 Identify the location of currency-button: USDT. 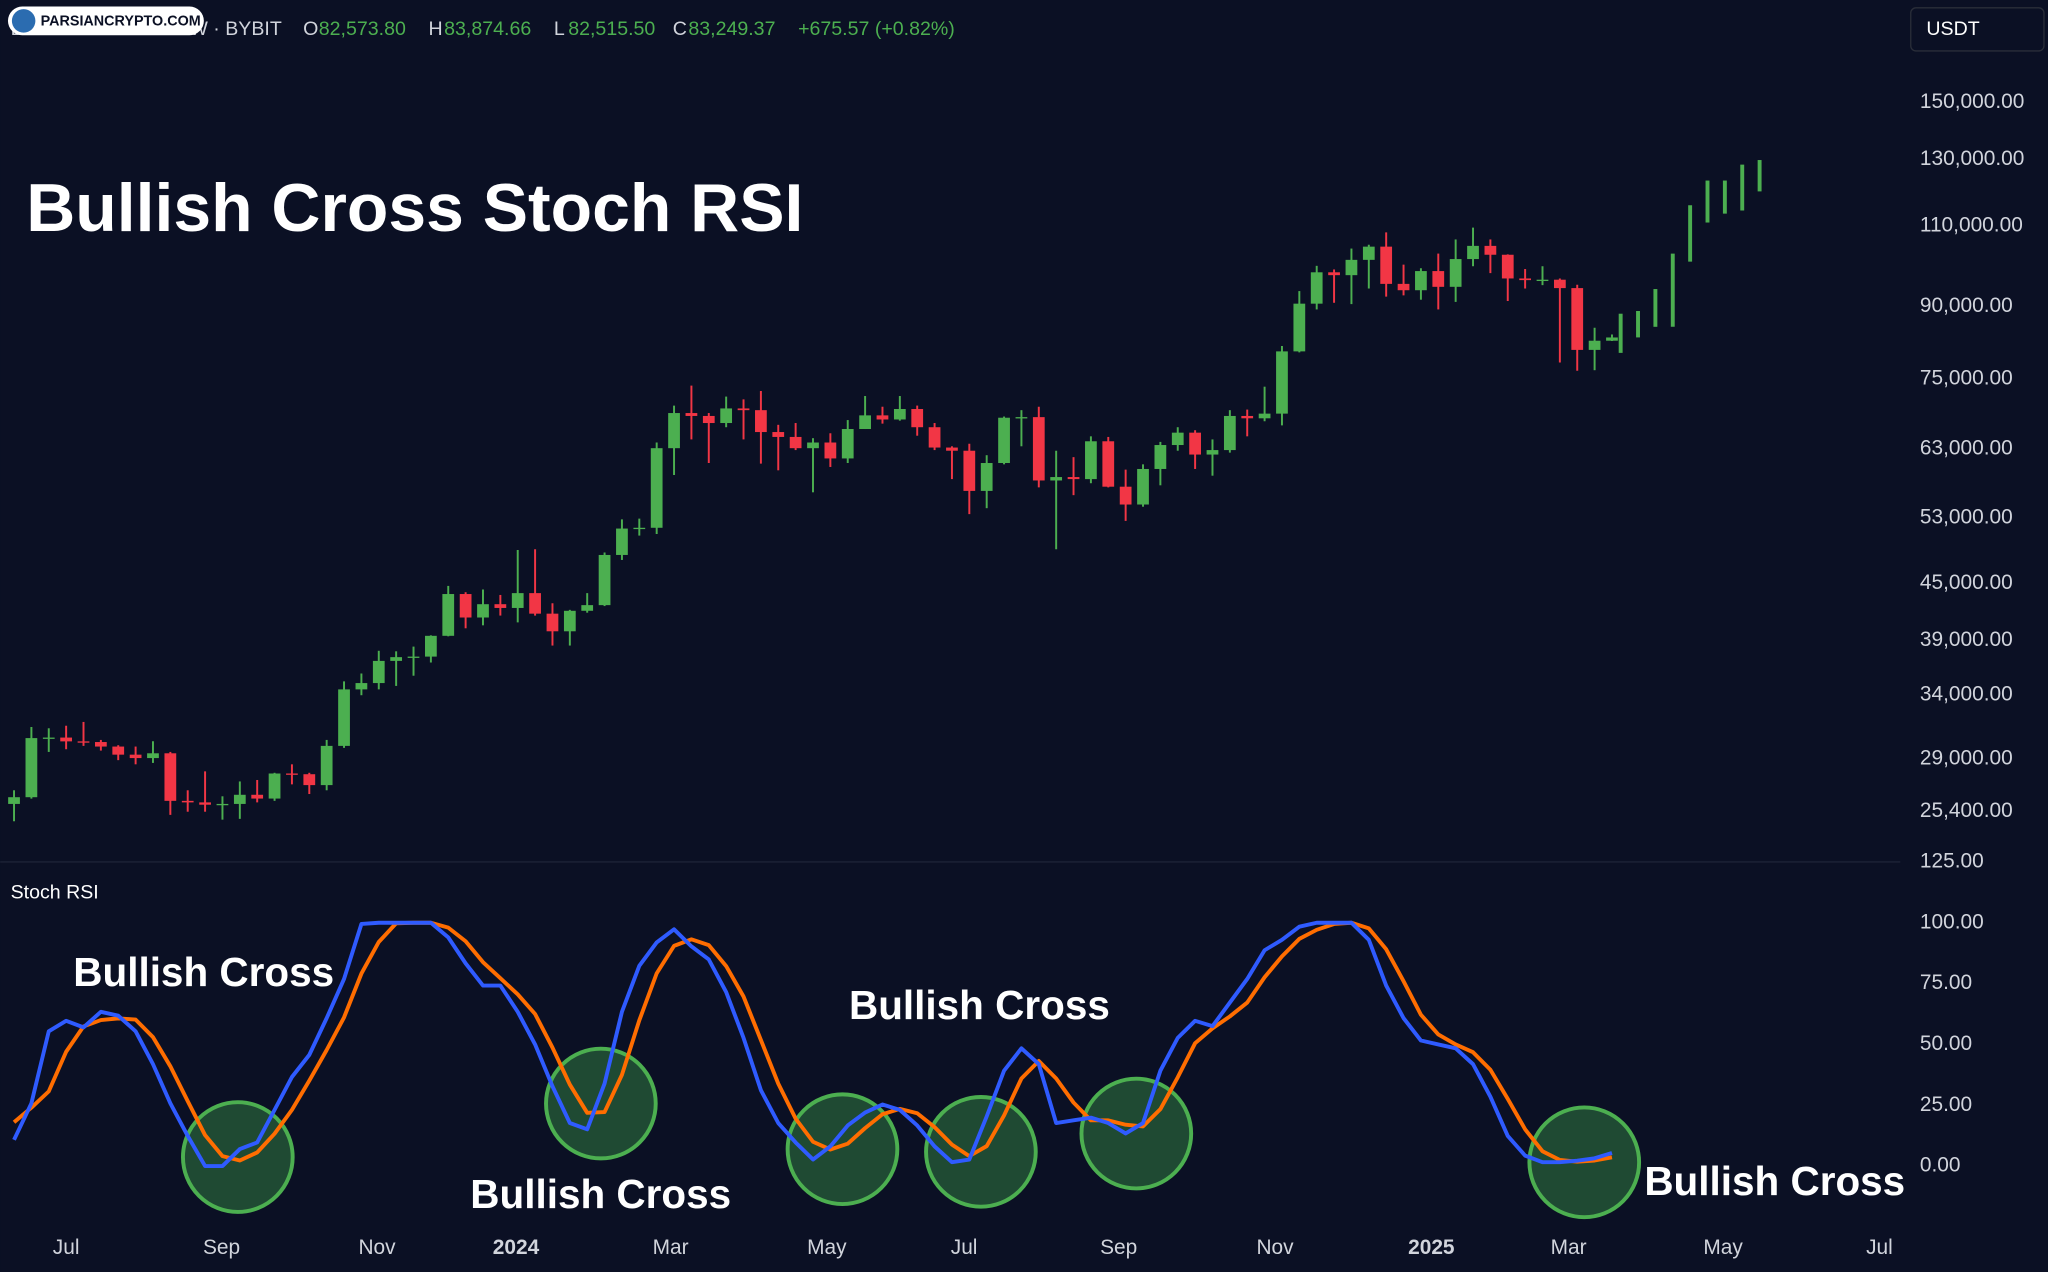
(1977, 29).